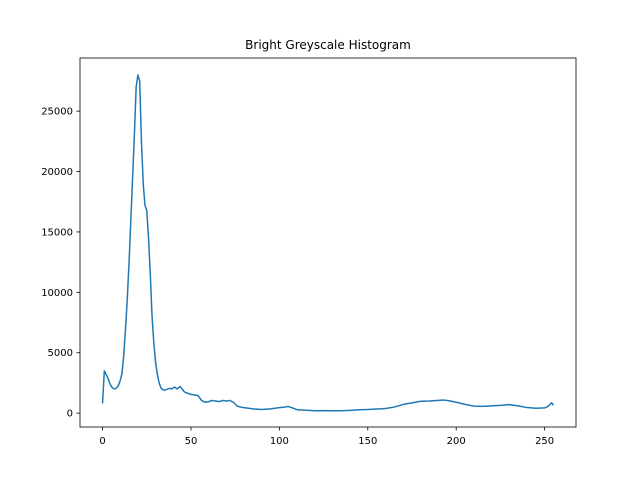 This screenshot has height=480, width=640. Describe the element at coordinates (456, 441) in the screenshot. I see `x-tick-label: 200` at that location.